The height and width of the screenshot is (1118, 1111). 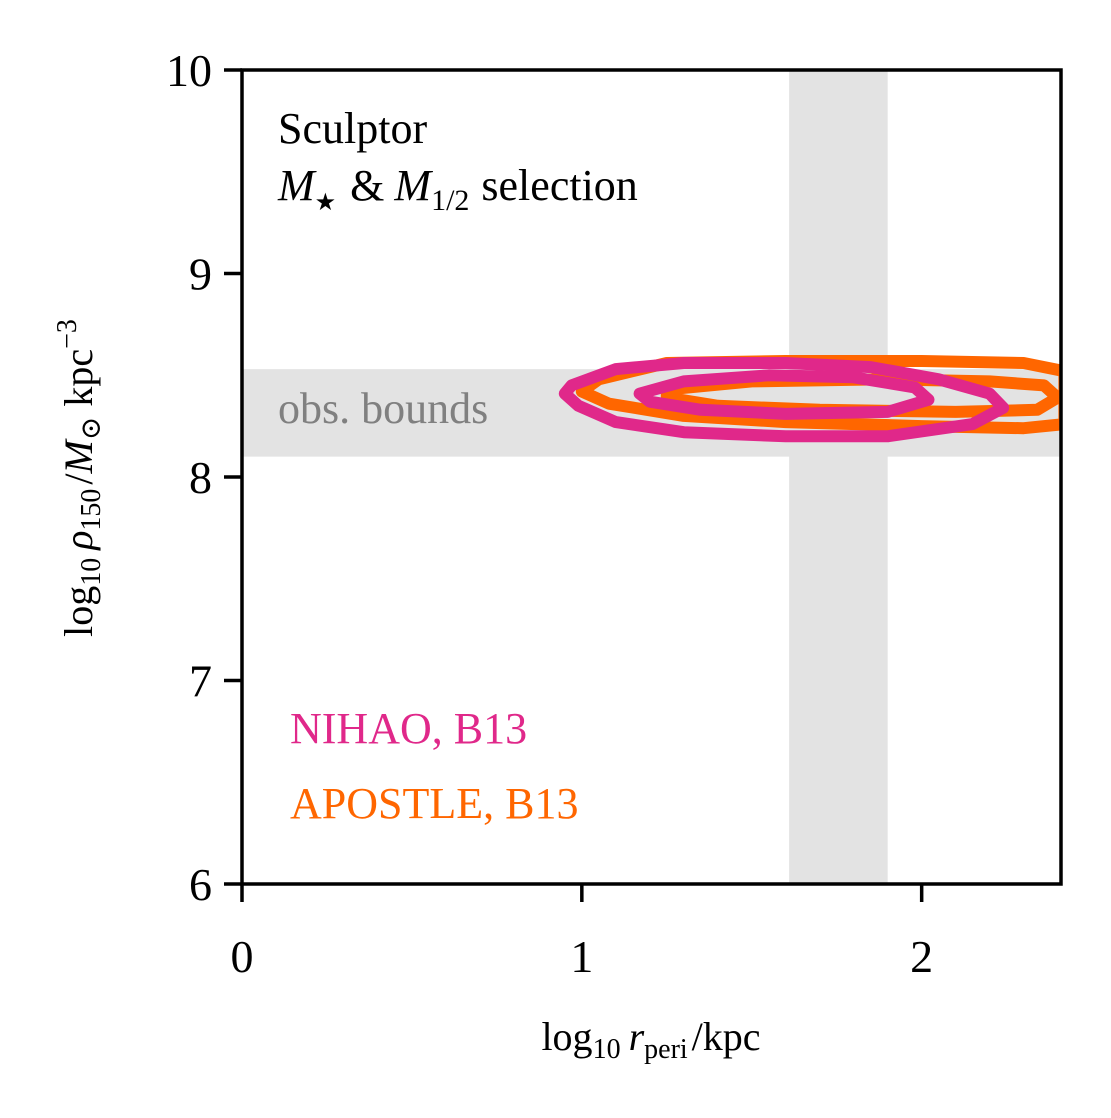 What do you see at coordinates (838, 477) in the screenshot?
I see `obs-bounds-vertical-band` at bounding box center [838, 477].